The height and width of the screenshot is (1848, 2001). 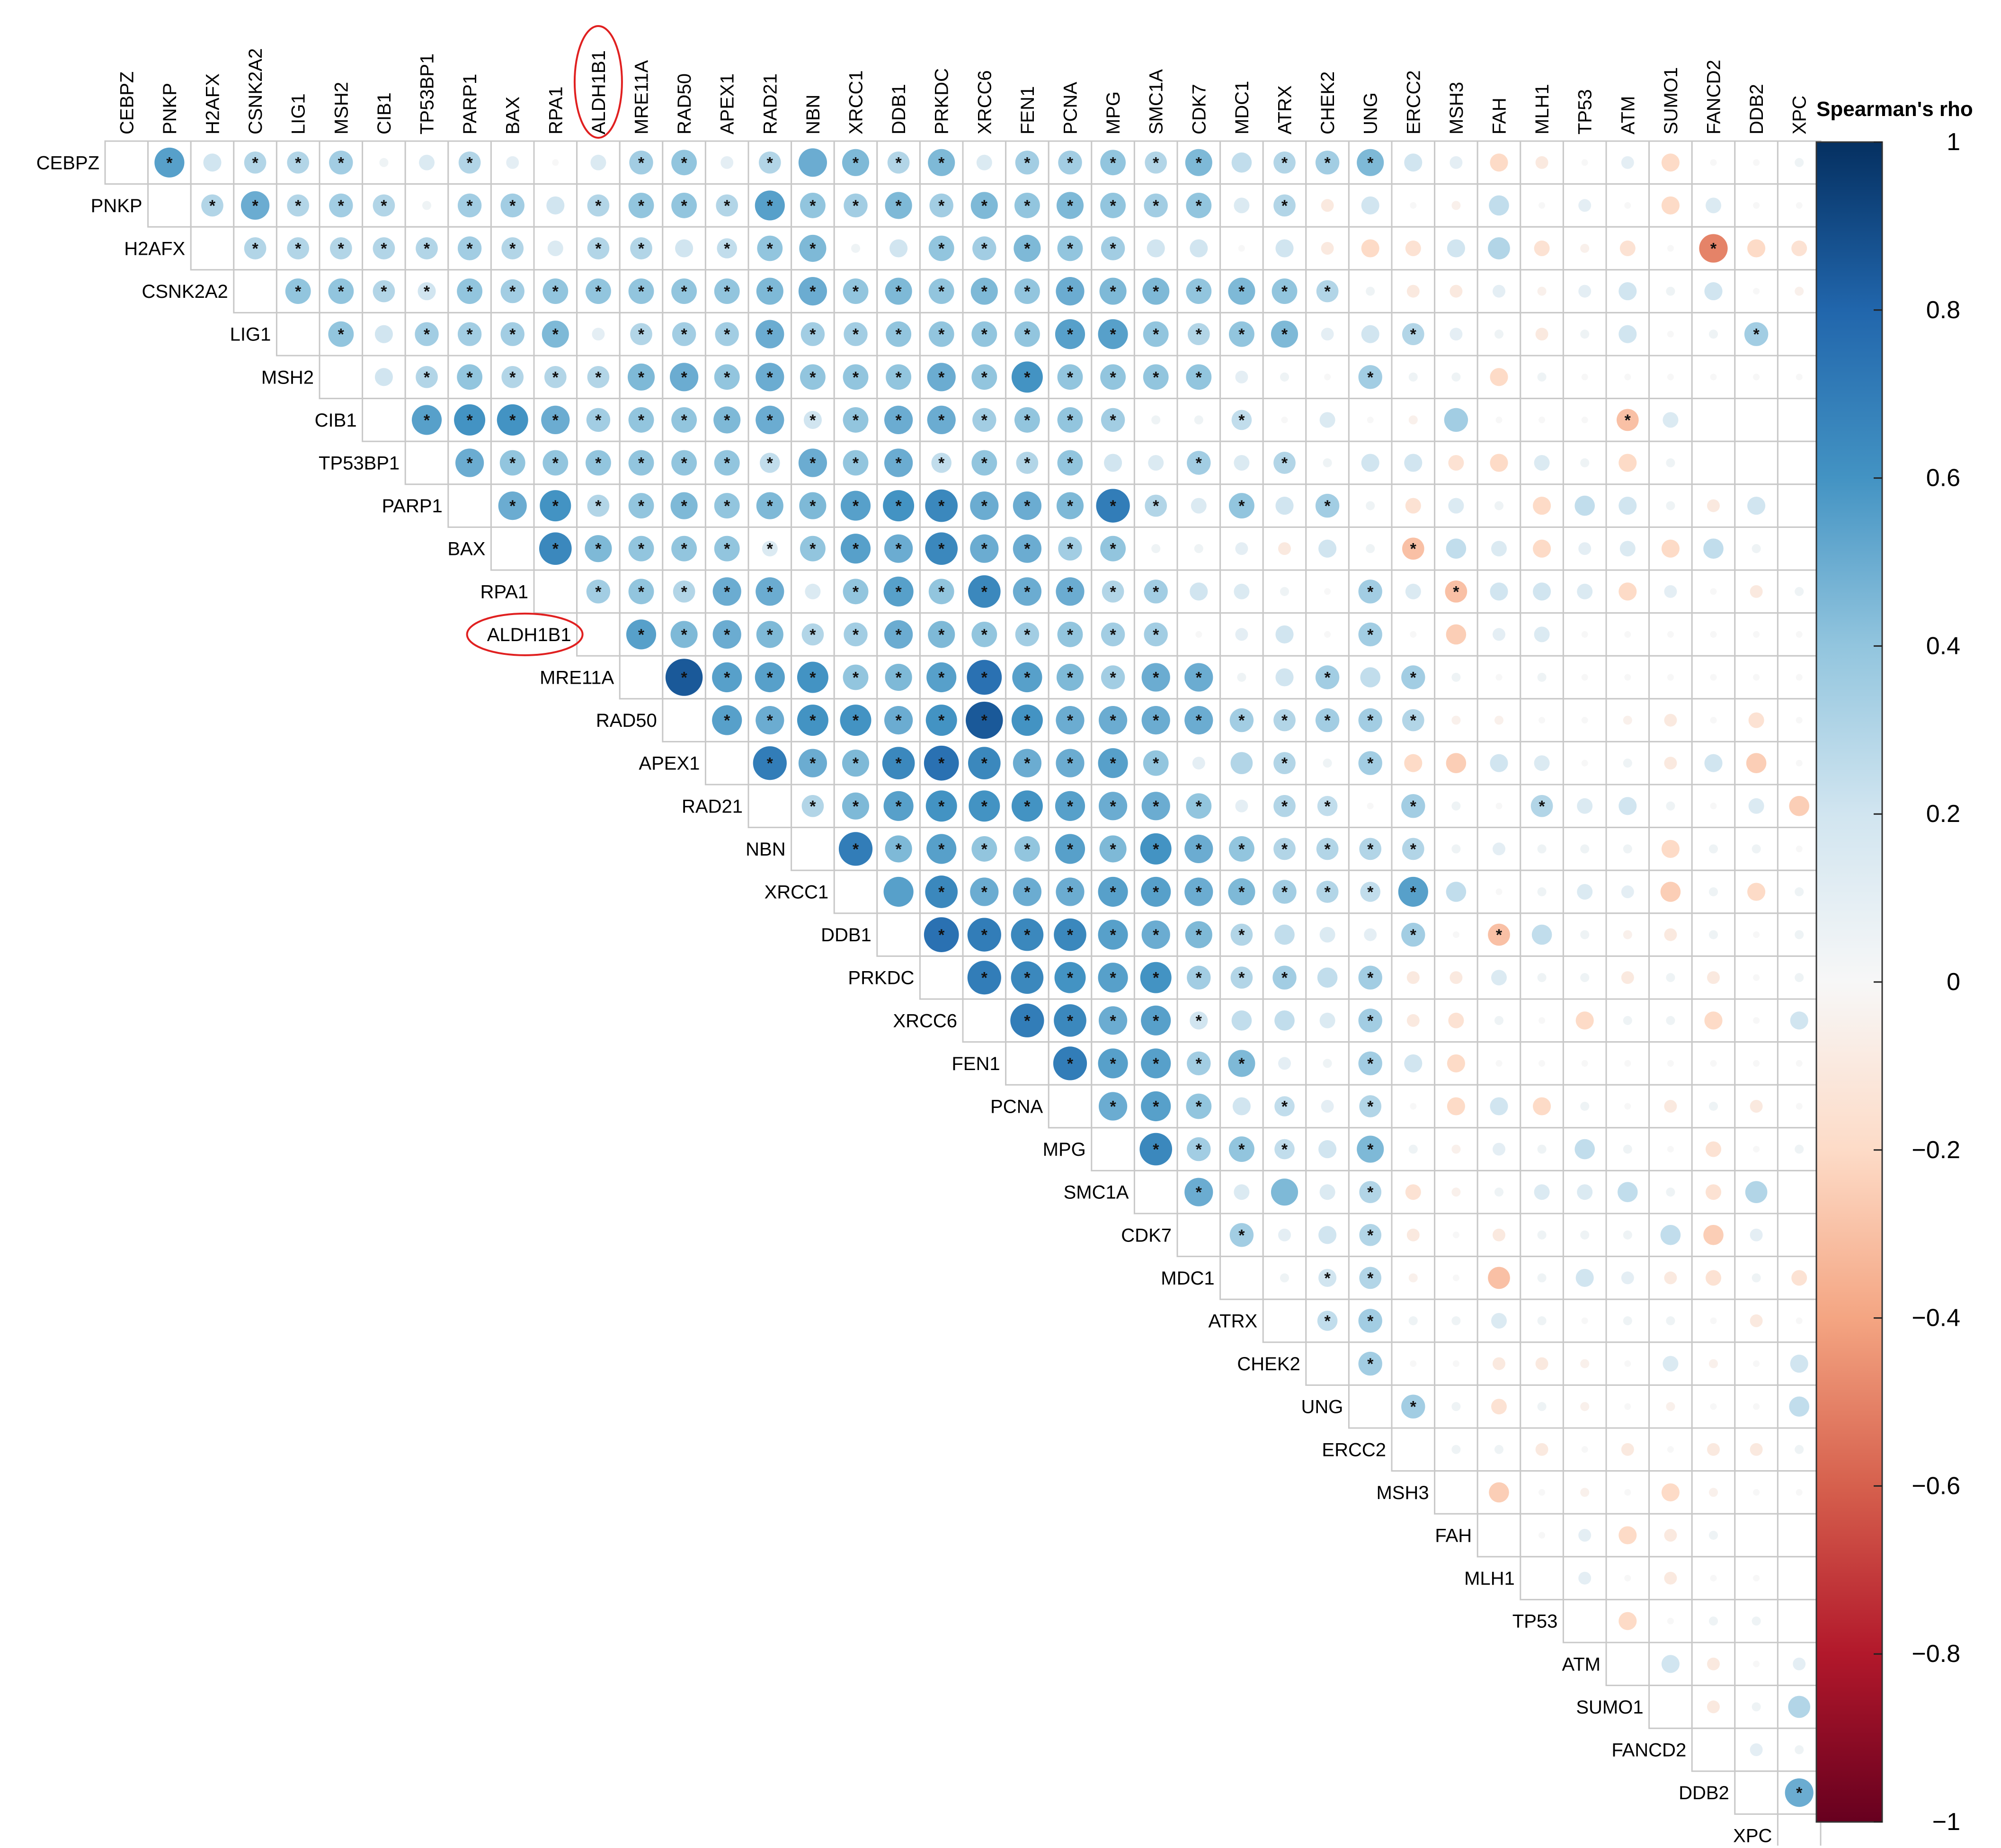 What do you see at coordinates (1327, 102) in the screenshot?
I see `column-label: CHEK2` at bounding box center [1327, 102].